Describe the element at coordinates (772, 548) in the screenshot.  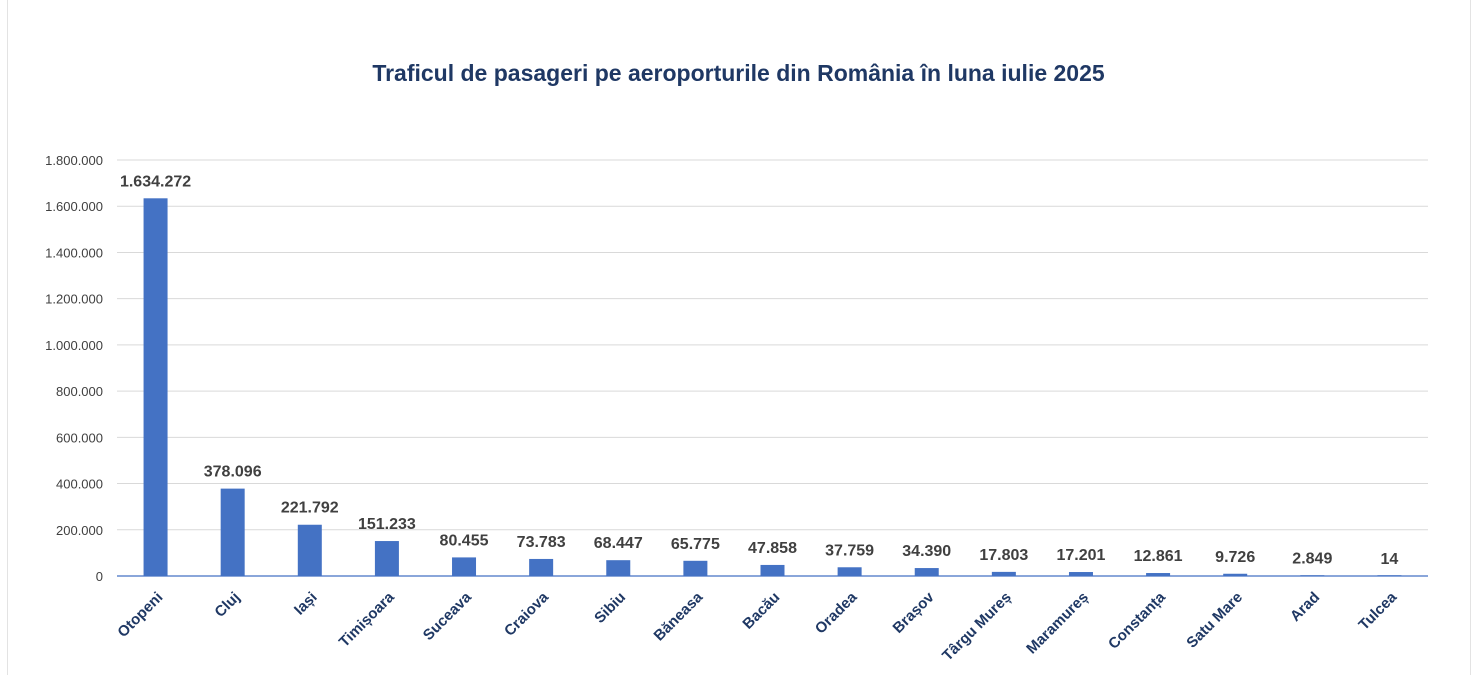
I see `data-label: 47.858` at that location.